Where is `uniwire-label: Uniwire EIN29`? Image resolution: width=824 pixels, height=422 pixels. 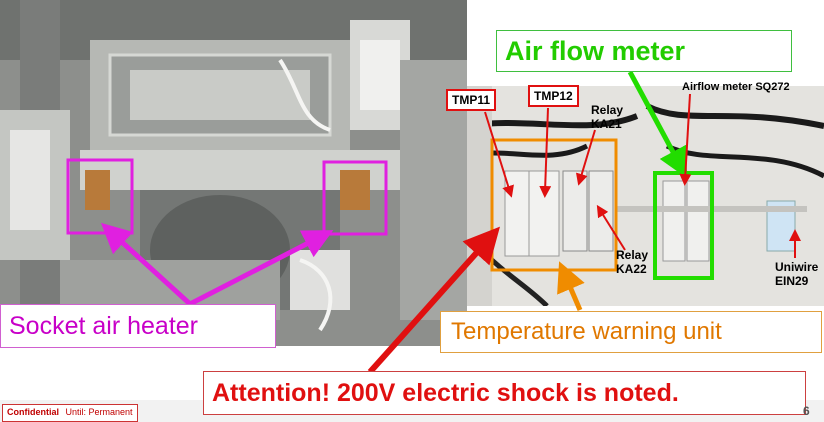
uniwire-label: Uniwire EIN29 is located at coordinates (797, 274).